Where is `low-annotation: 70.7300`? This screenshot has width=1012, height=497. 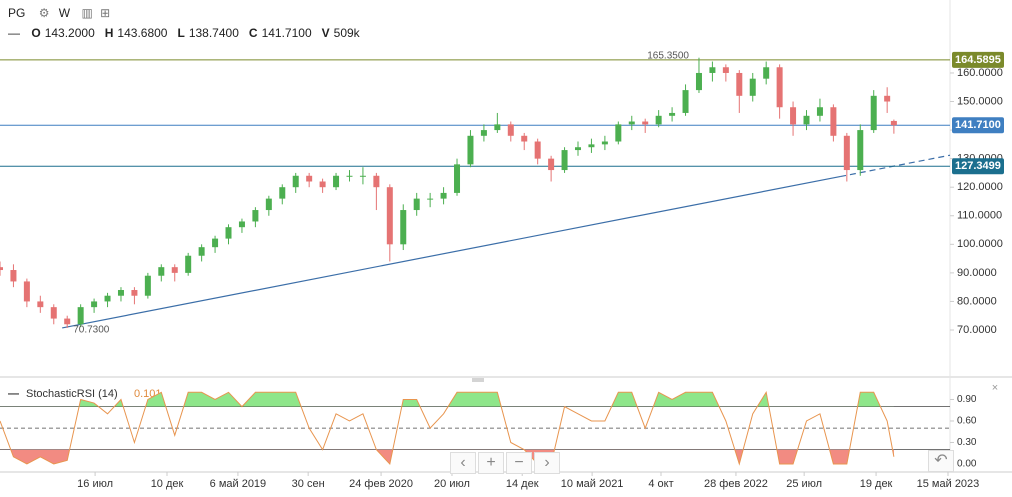 low-annotation: 70.7300 is located at coordinates (91, 330).